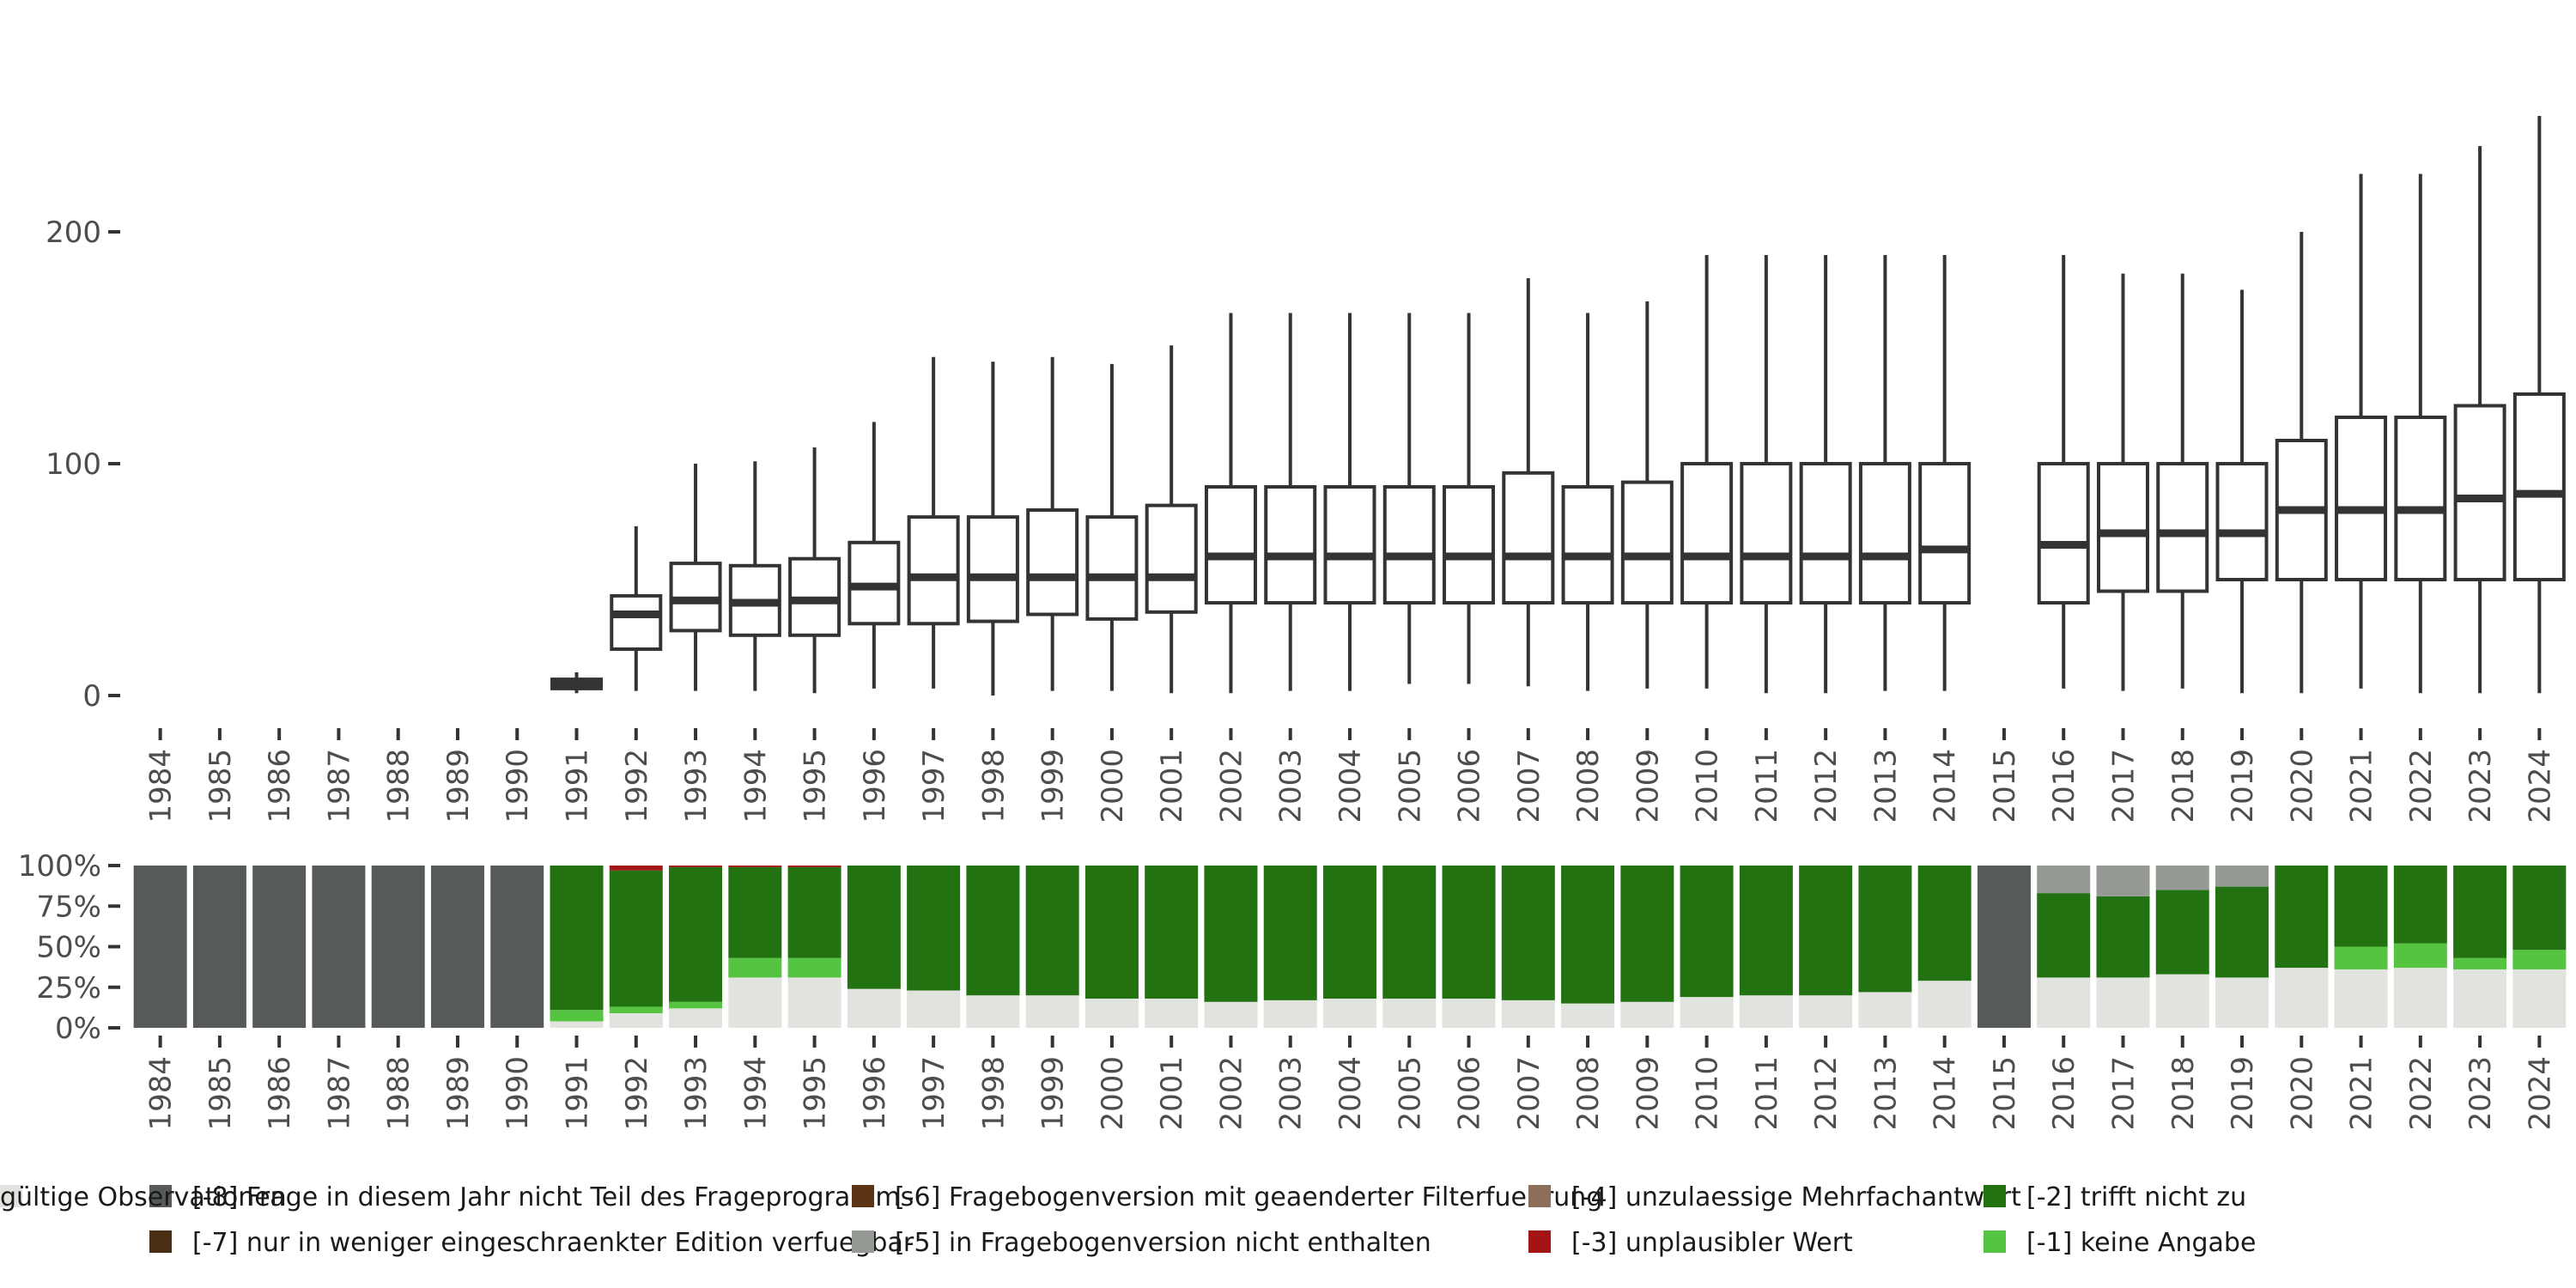 Image resolution: width=2576 pixels, height=1288 pixels. I want to click on box-1997, so click(933, 522).